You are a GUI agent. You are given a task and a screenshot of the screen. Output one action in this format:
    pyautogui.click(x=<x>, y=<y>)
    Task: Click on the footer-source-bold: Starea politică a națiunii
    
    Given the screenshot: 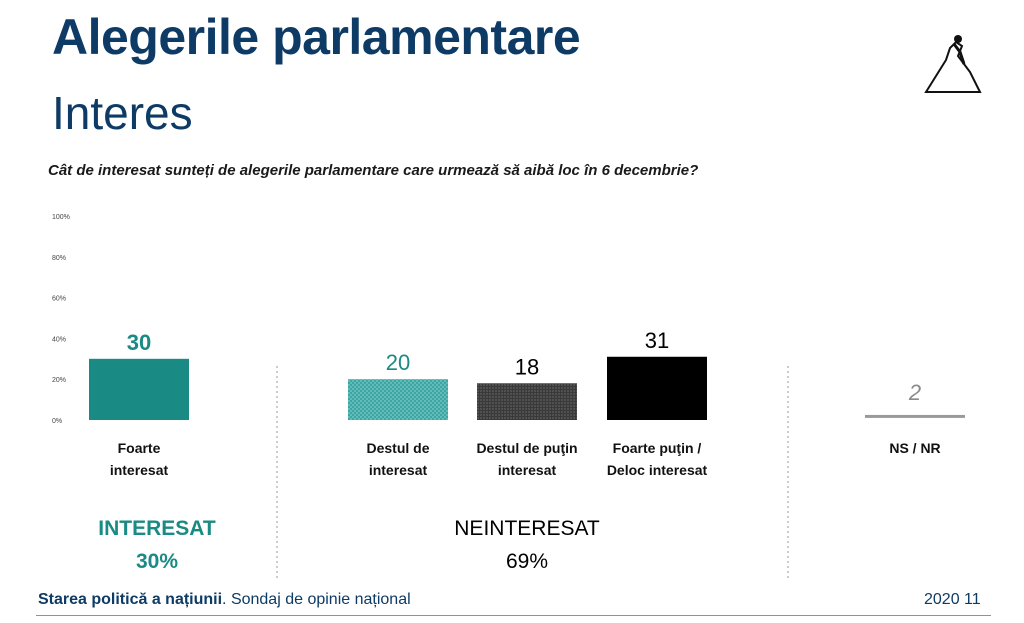 What is the action you would take?
    pyautogui.click(x=130, y=599)
    